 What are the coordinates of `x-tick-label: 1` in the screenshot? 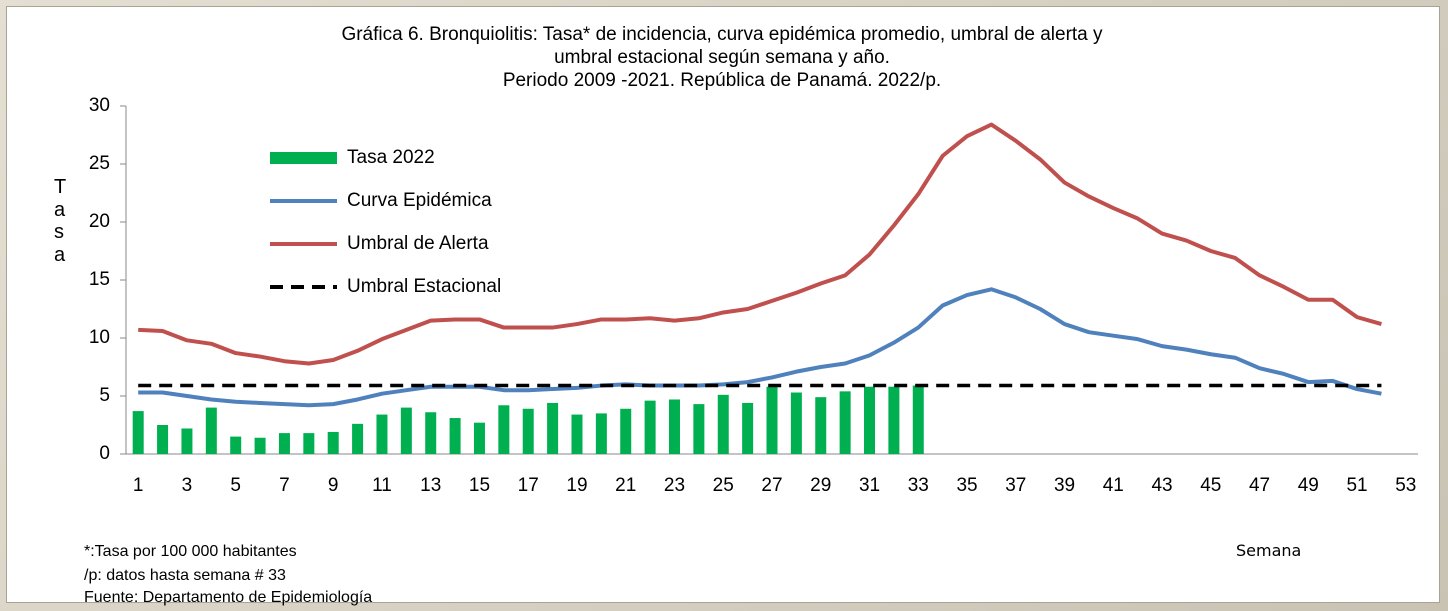 It's located at (138, 485).